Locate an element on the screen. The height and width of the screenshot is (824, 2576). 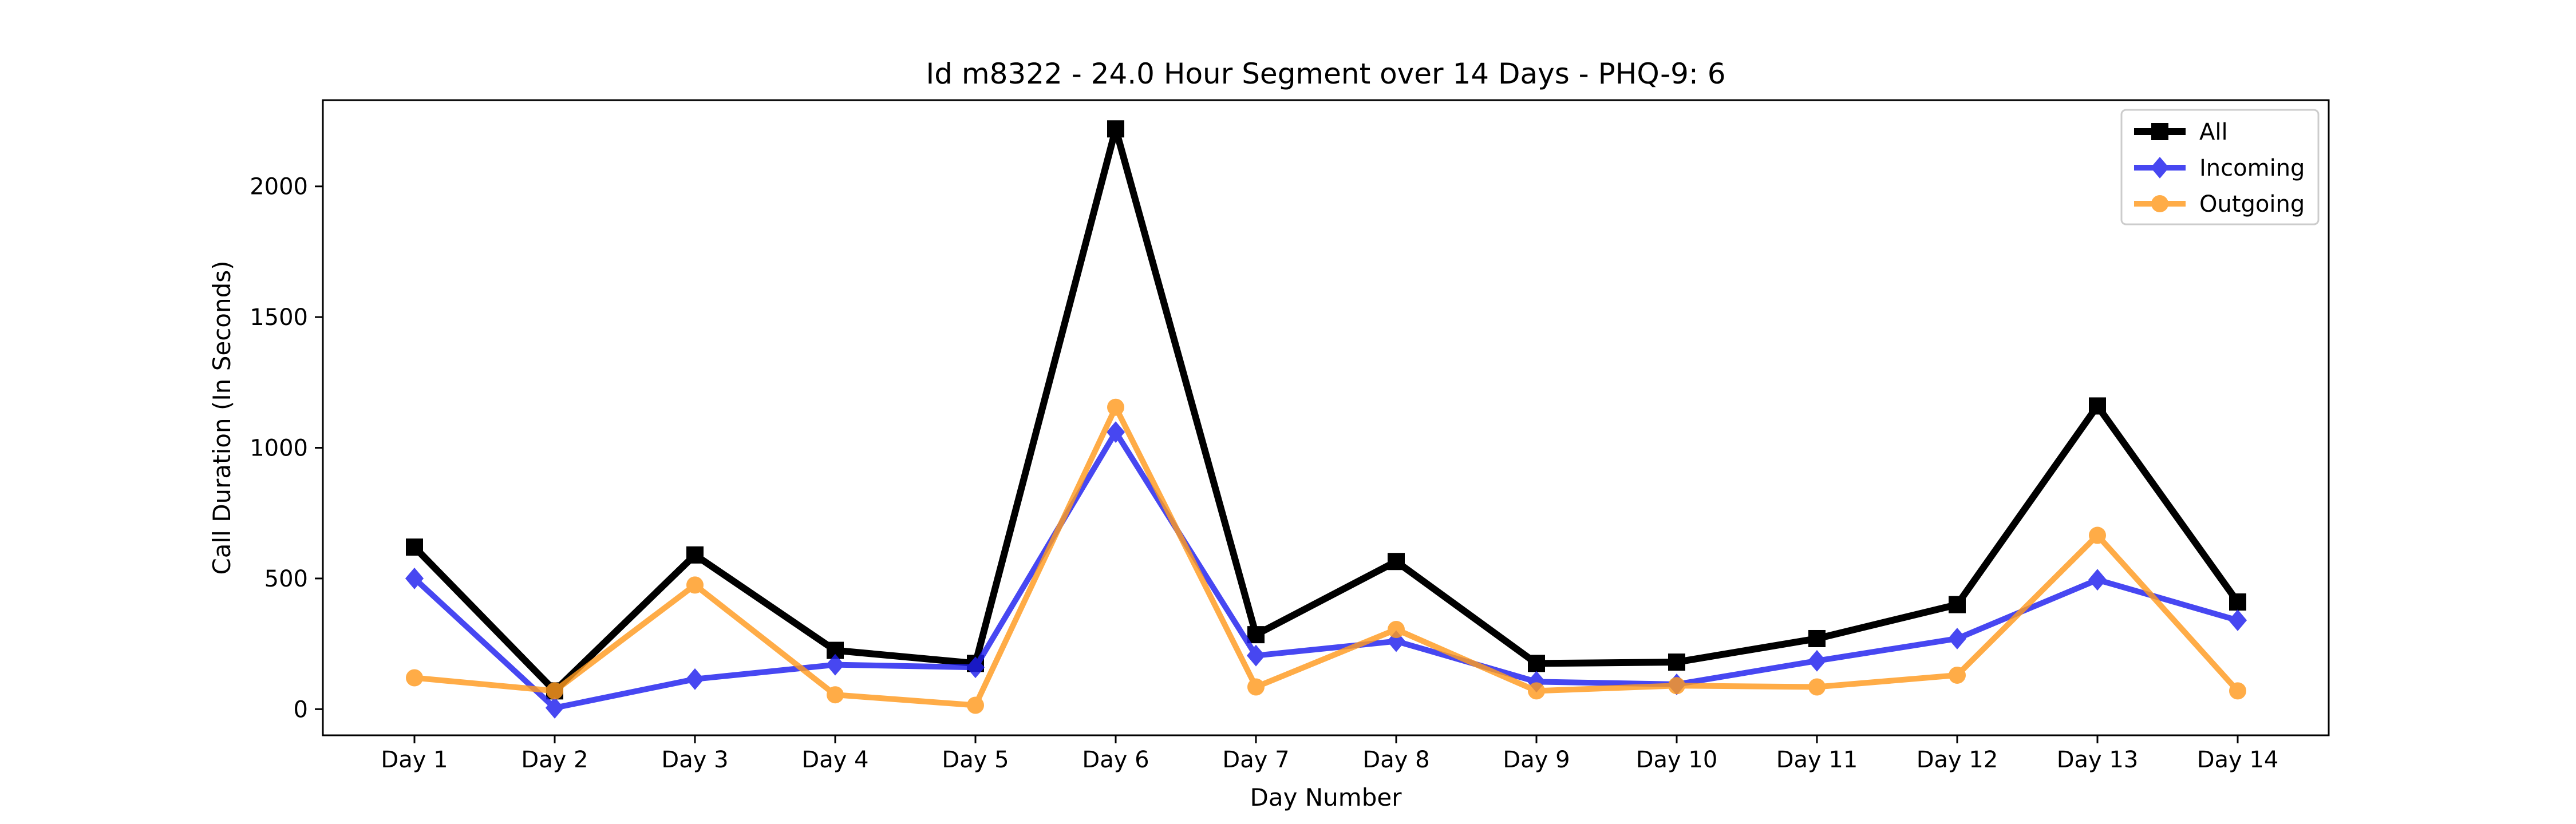
x-tick-label: Day 8 is located at coordinates (1395, 760).